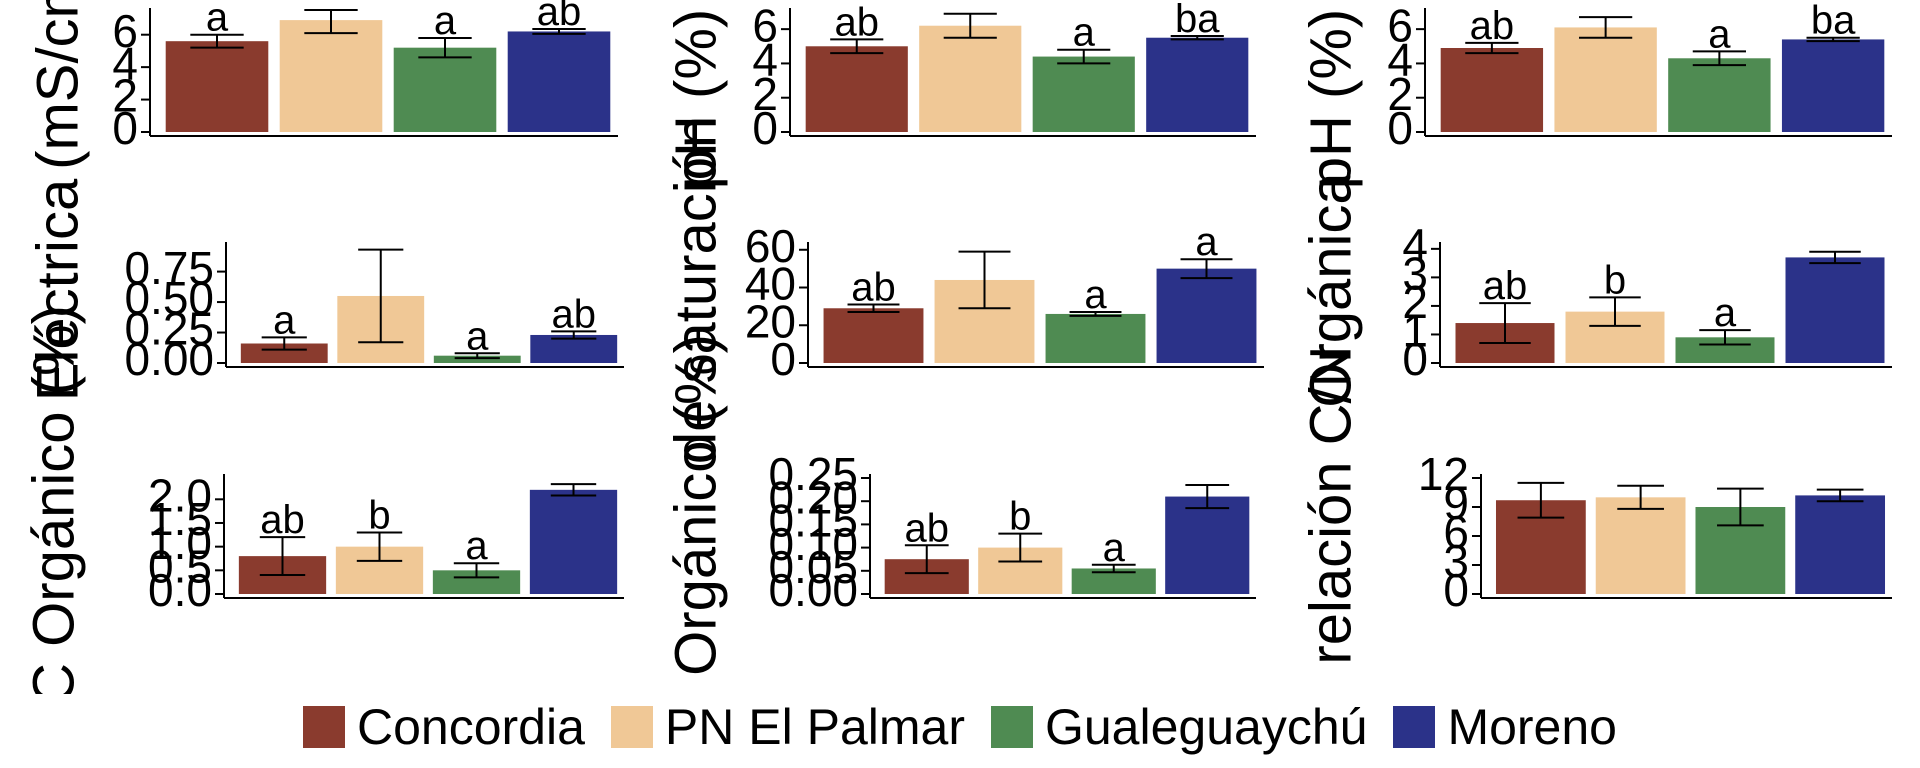 The height and width of the screenshot is (768, 1920). I want to click on legend-item-moreno: Moreno, so click(1505, 727).